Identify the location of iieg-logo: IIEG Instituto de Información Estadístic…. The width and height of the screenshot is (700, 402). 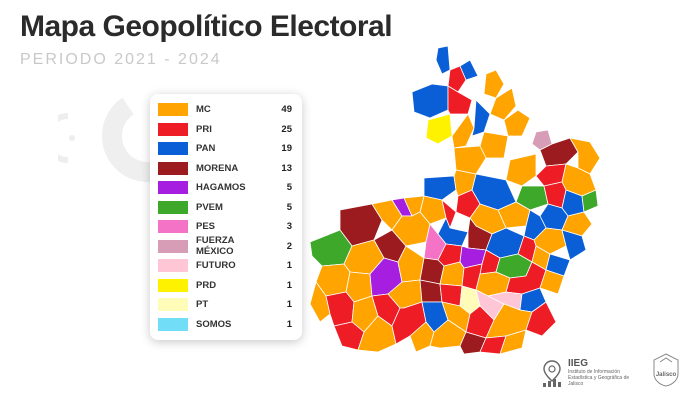
(589, 372).